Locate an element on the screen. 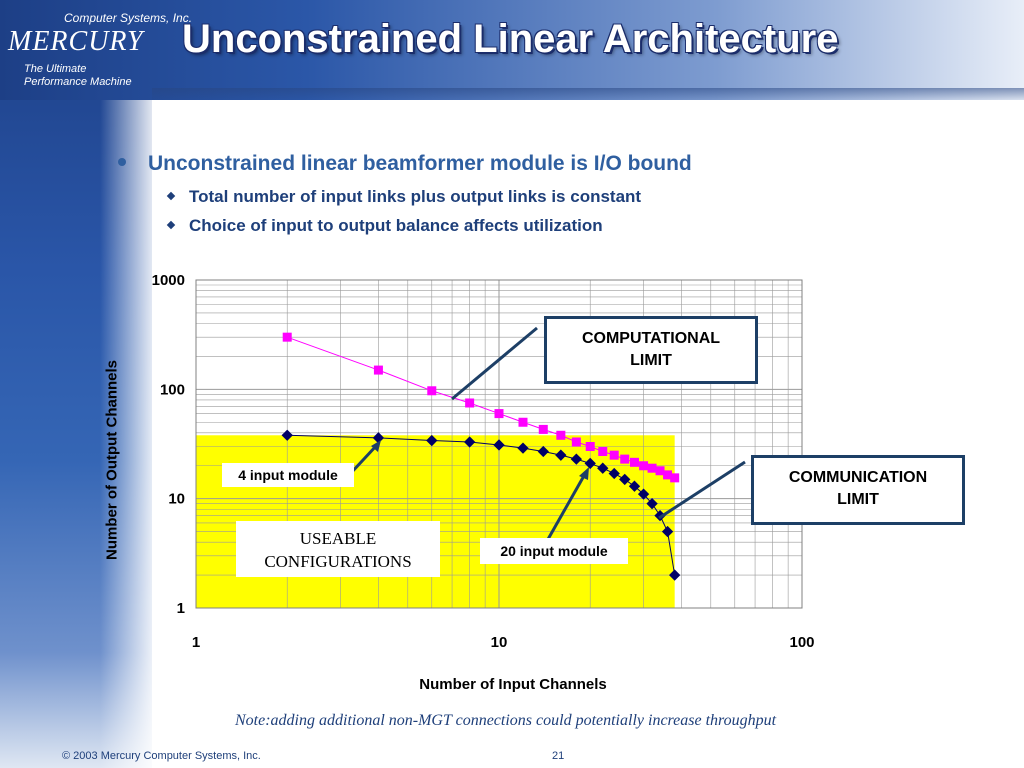 The image size is (1024, 768). pointer-layer is located at coordinates (547, 434).